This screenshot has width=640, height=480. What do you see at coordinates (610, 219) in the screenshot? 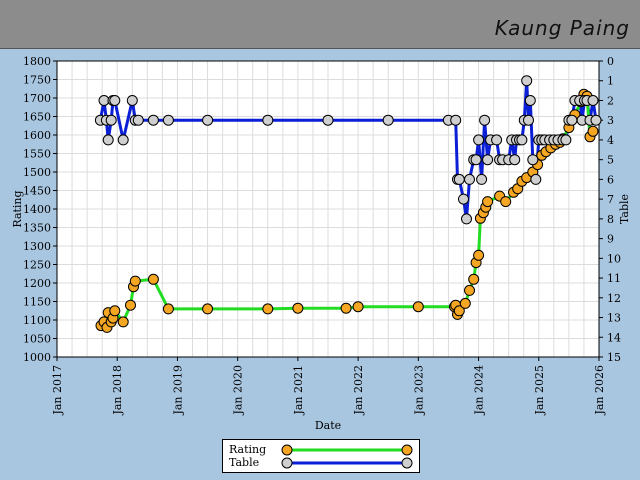
I see `y2-tick-label: 8` at bounding box center [610, 219].